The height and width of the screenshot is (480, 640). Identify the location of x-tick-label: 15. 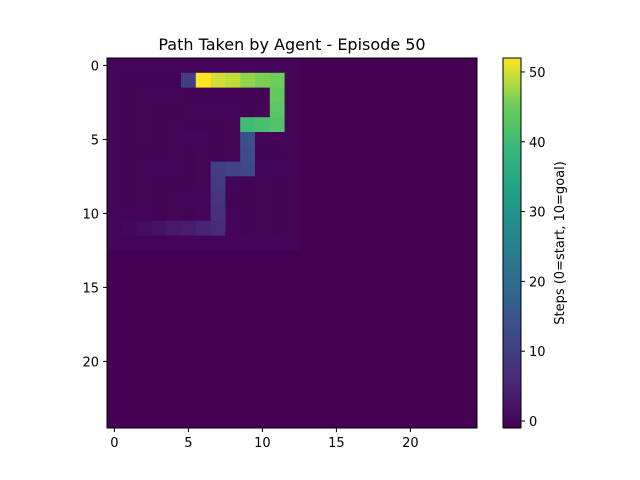
(336, 443).